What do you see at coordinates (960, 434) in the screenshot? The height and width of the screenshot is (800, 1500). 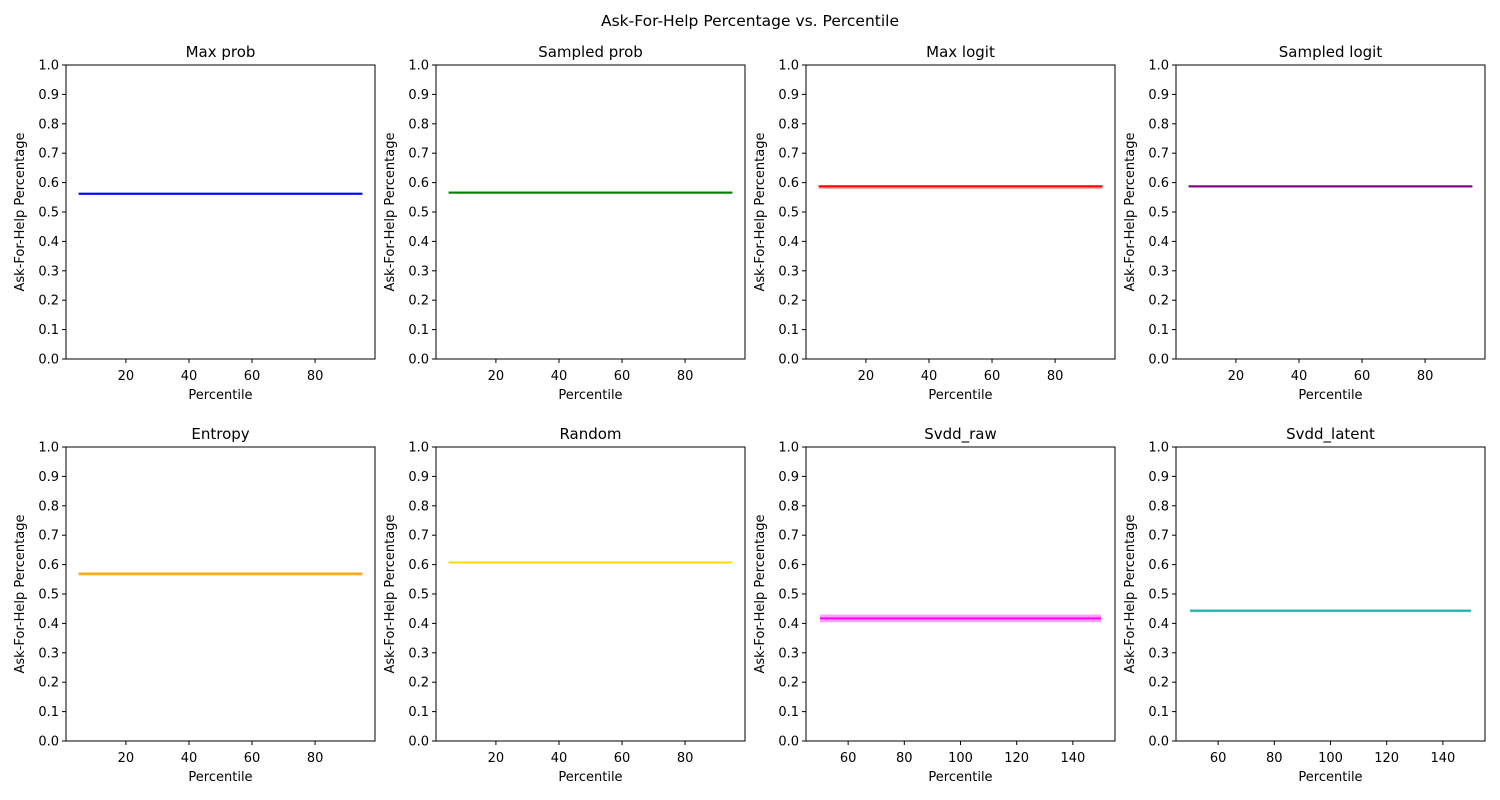 I see `subplot-title: Svdd_raw` at bounding box center [960, 434].